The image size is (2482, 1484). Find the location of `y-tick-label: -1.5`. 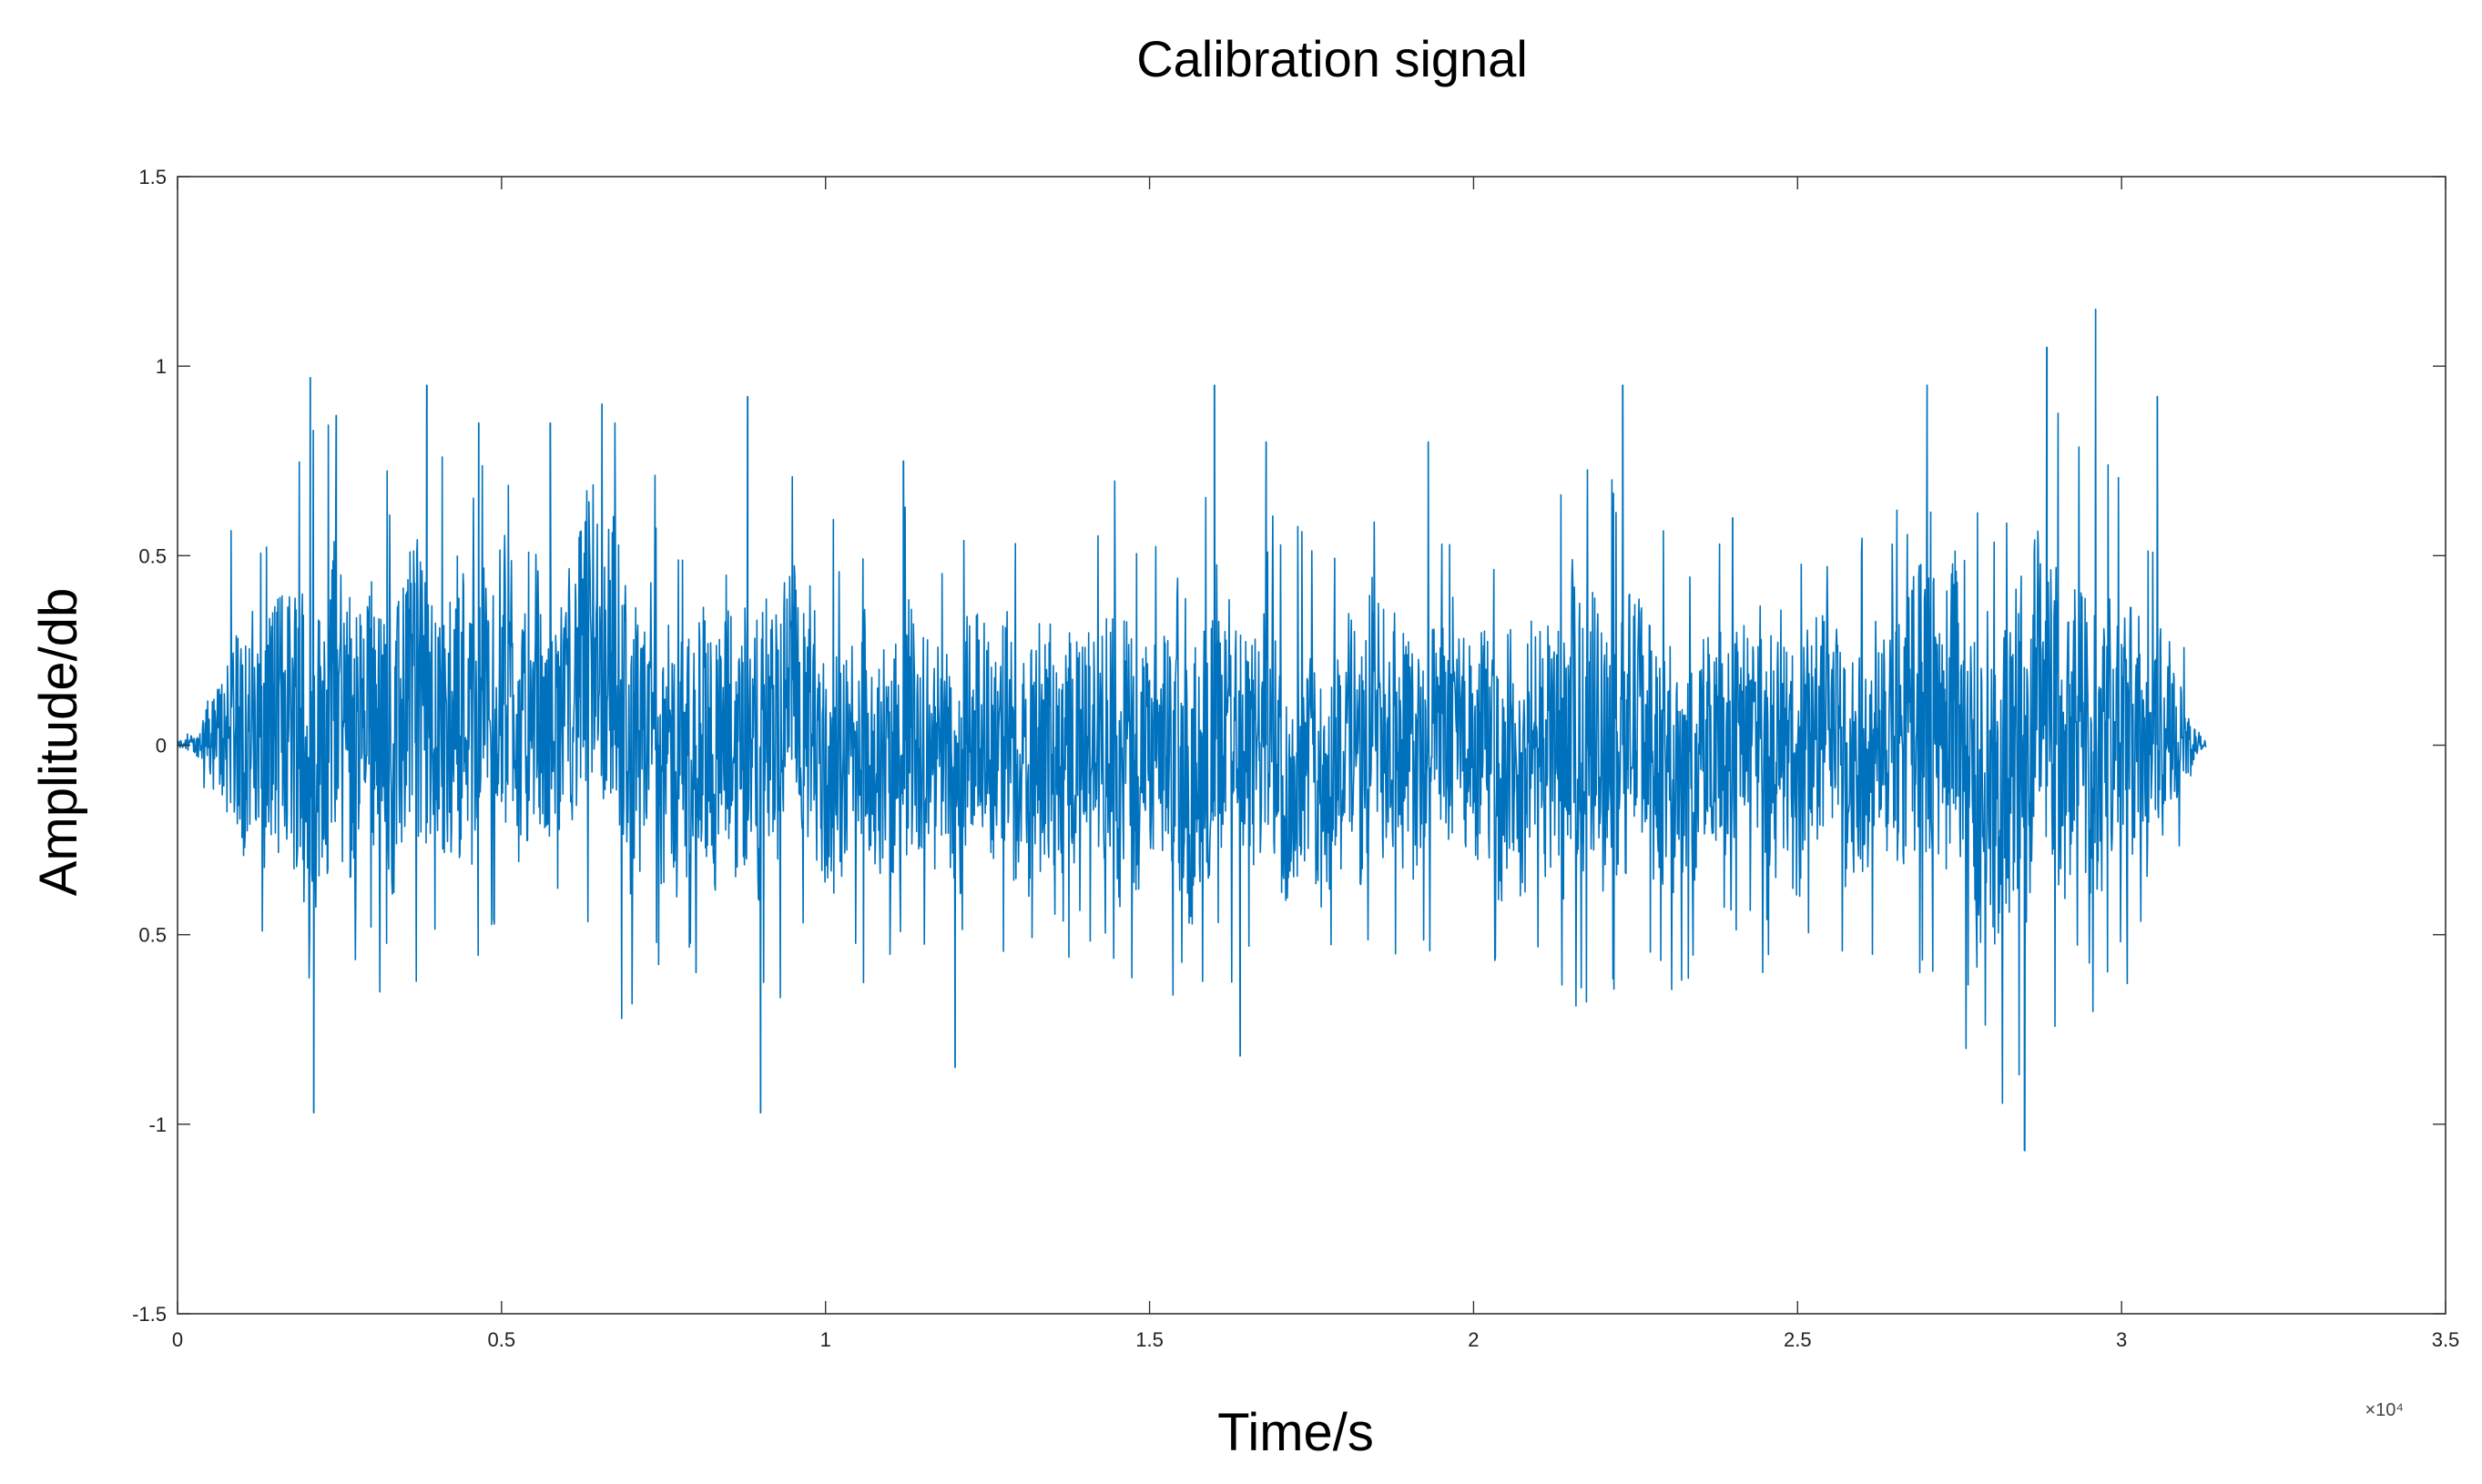

y-tick-label: -1.5 is located at coordinates (149, 1314).